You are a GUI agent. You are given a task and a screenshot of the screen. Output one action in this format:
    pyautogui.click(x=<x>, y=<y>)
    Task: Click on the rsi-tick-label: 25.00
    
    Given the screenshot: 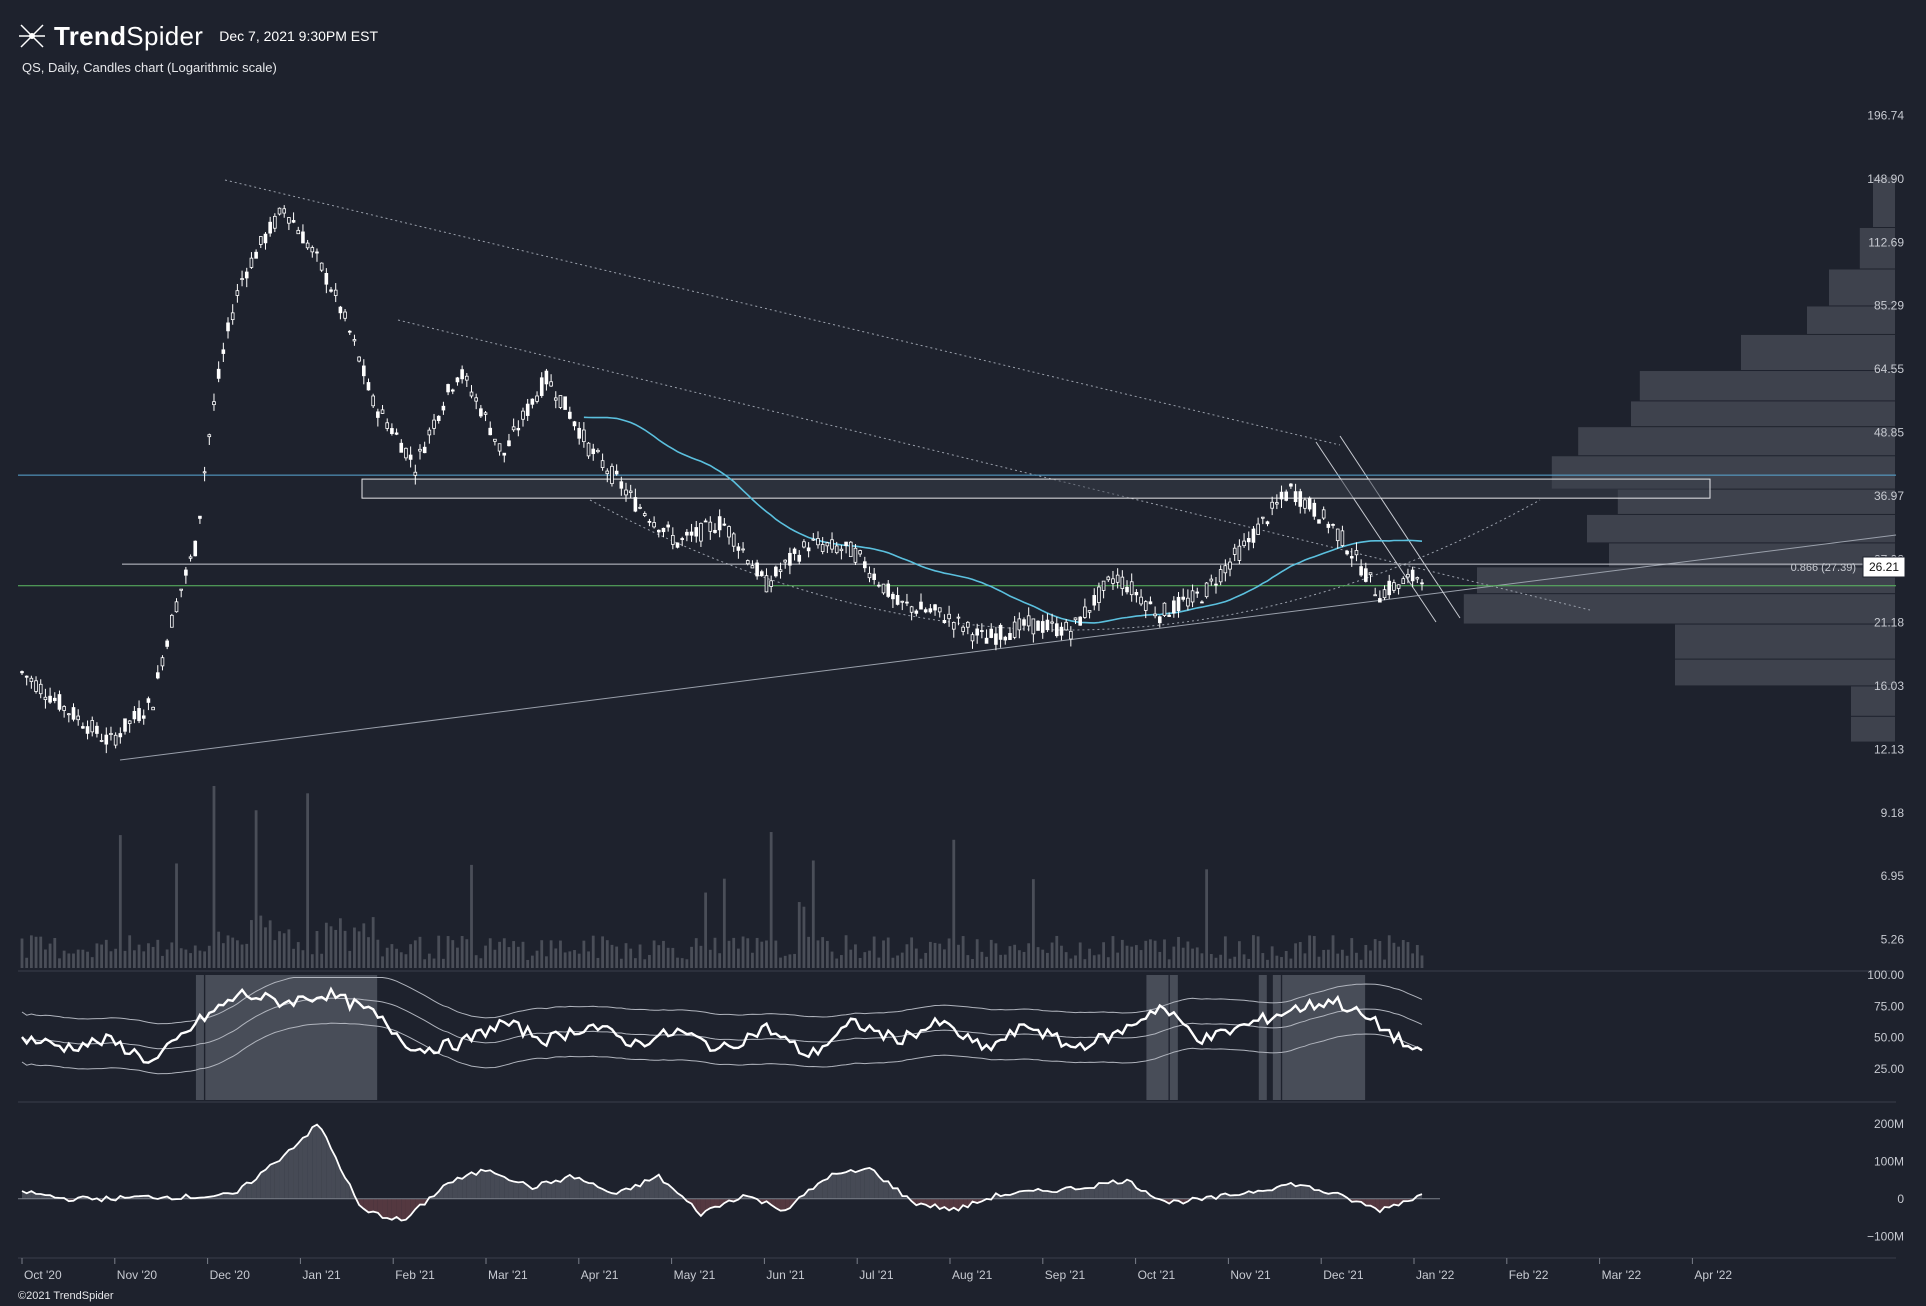 What is the action you would take?
    pyautogui.click(x=1889, y=1069)
    